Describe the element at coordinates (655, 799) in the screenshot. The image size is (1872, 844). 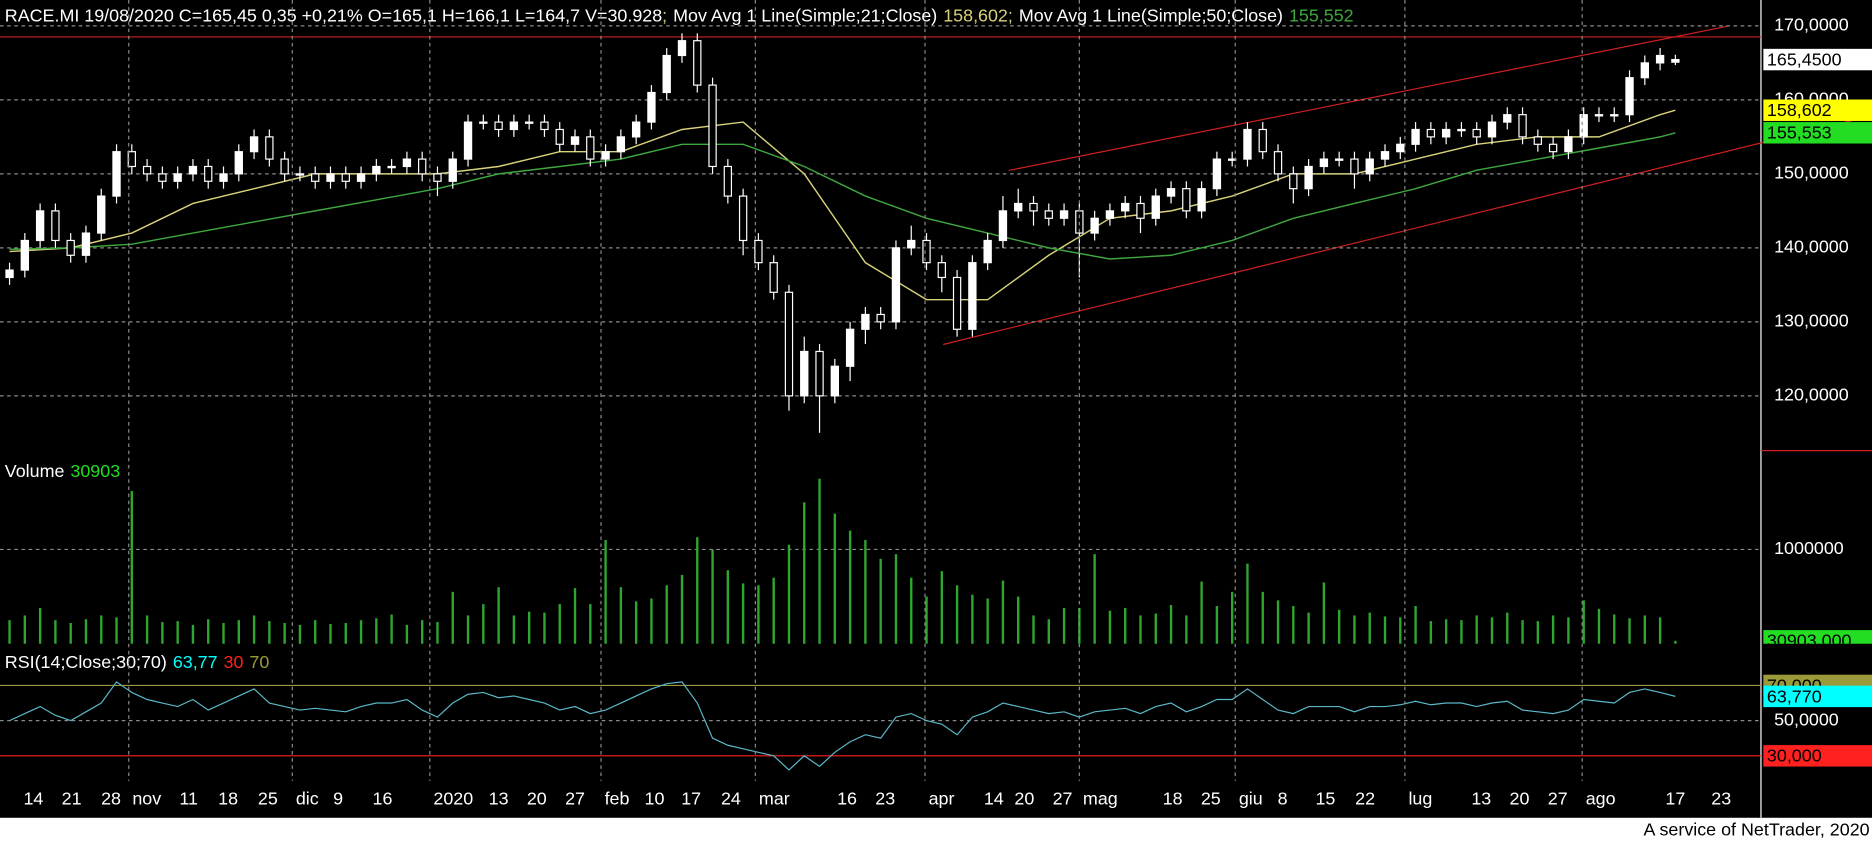
I see `x-tick-label: 10` at that location.